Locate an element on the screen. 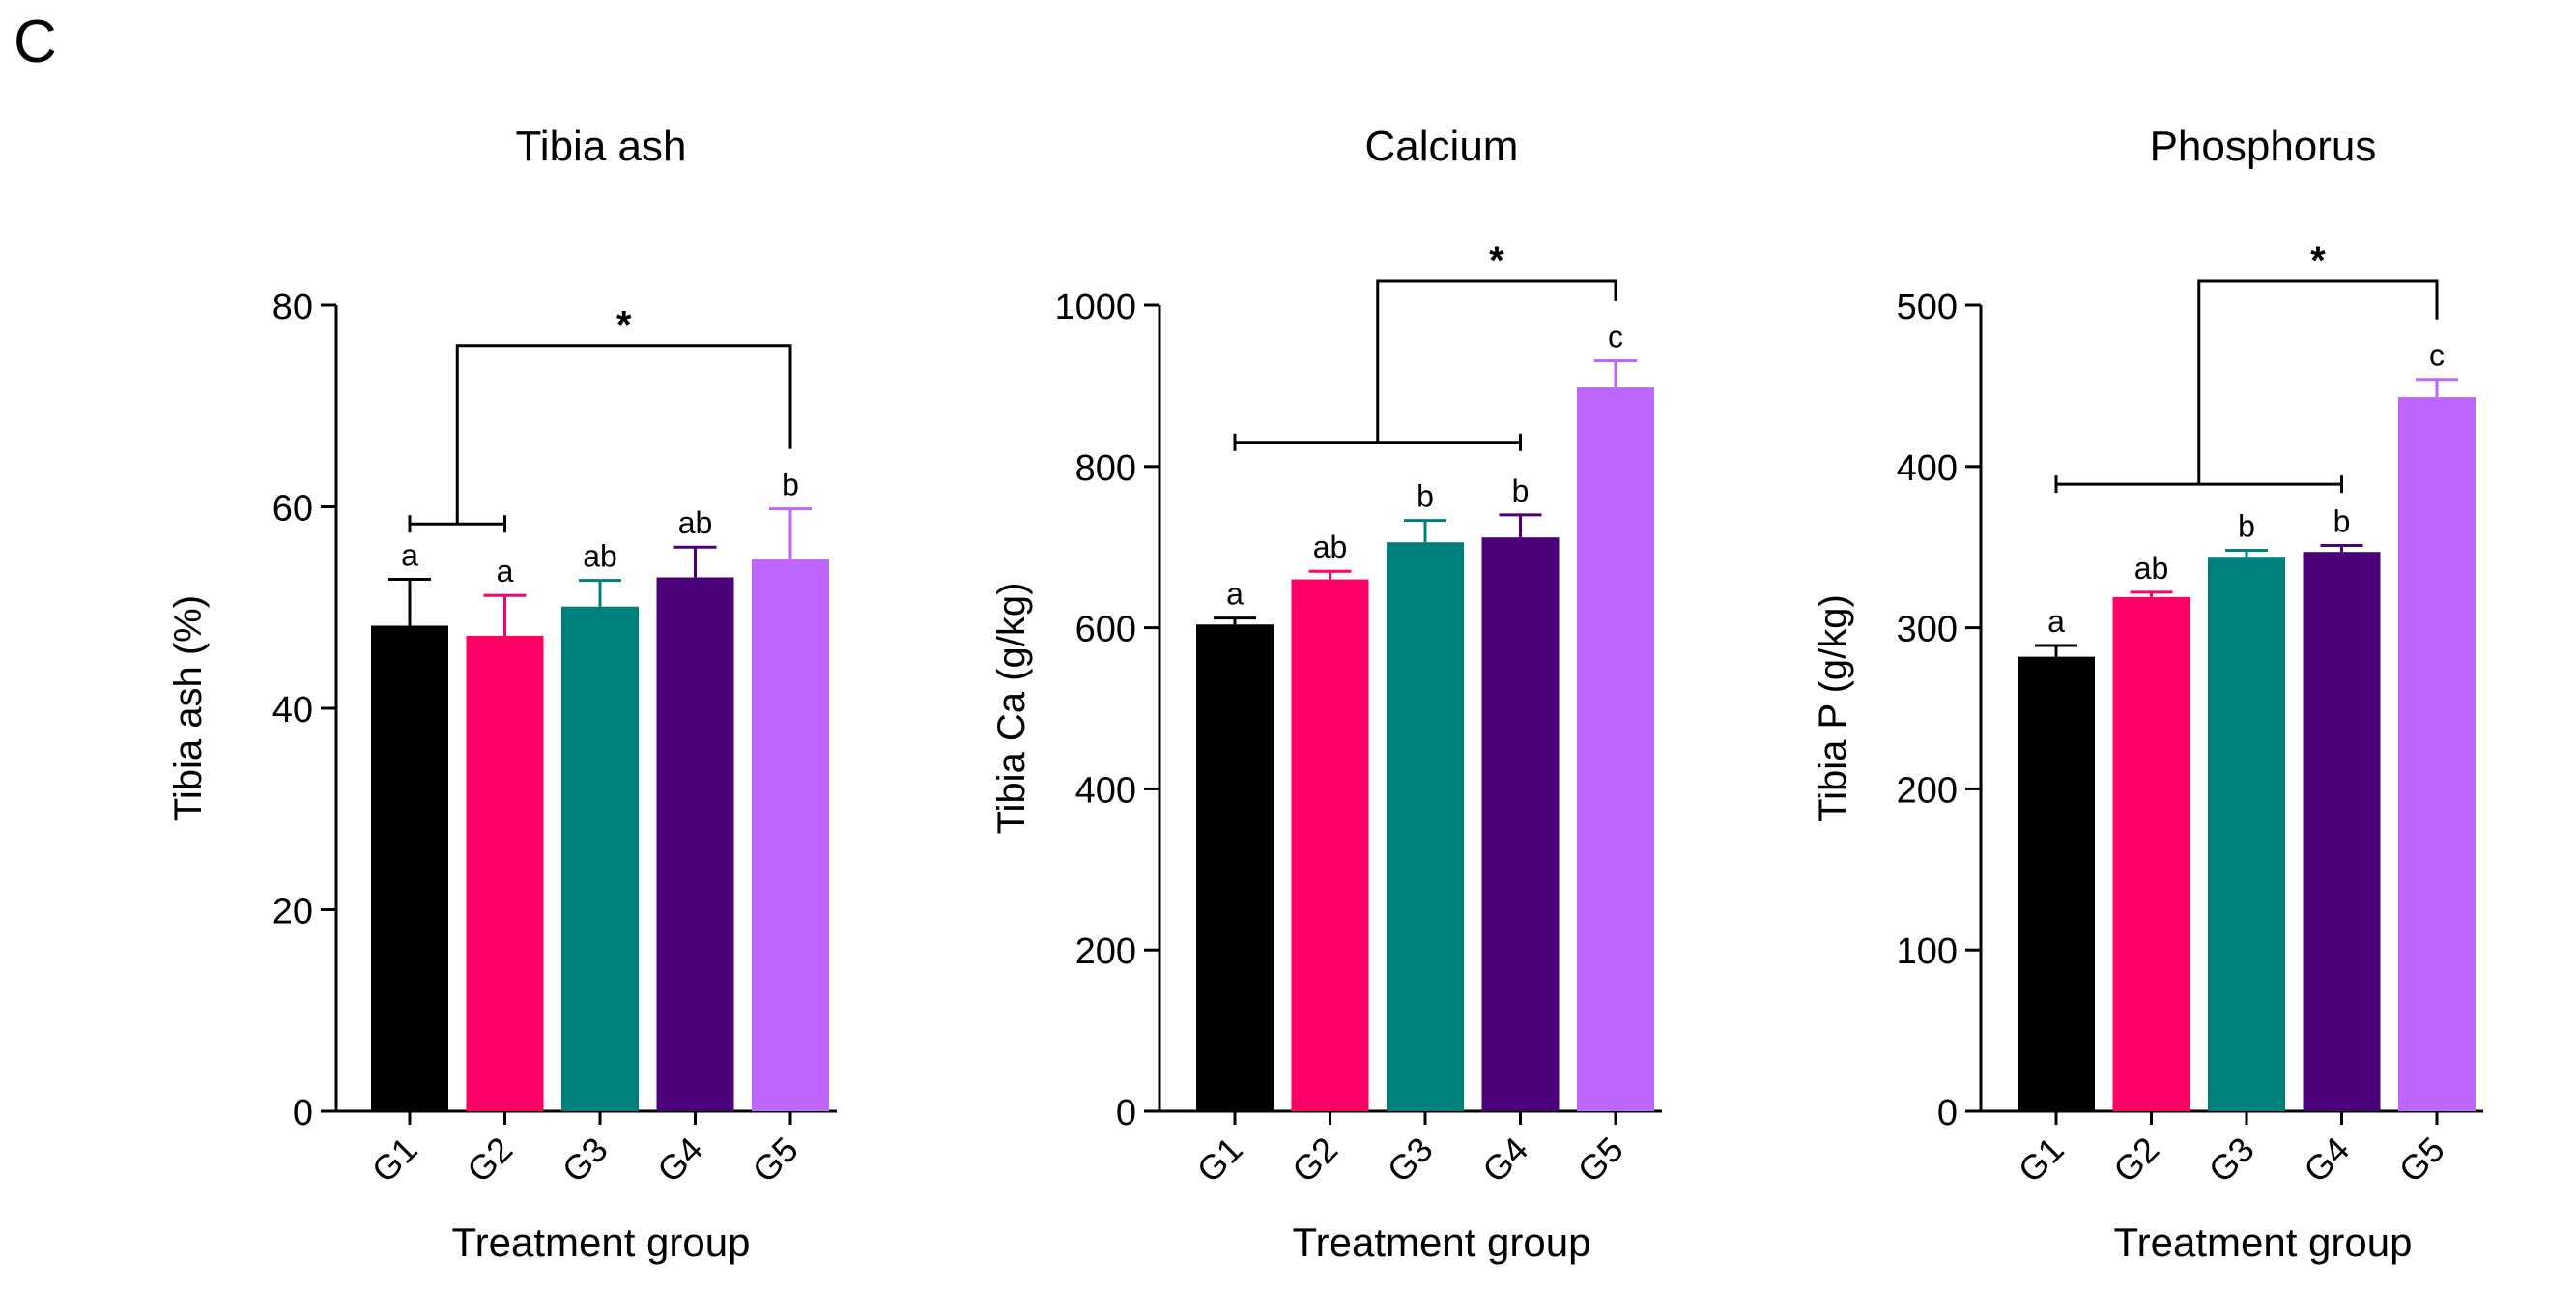  y-tick-label: 40 is located at coordinates (293, 710).